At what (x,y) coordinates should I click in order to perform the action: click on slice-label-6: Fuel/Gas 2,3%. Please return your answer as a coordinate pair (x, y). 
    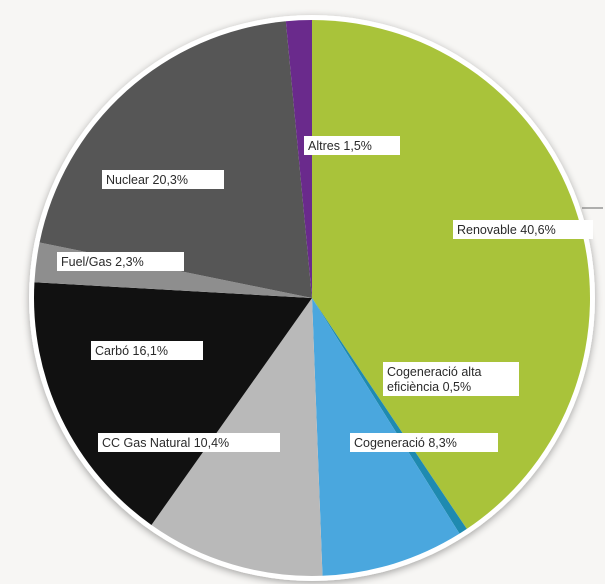
    Looking at the image, I should click on (102, 262).